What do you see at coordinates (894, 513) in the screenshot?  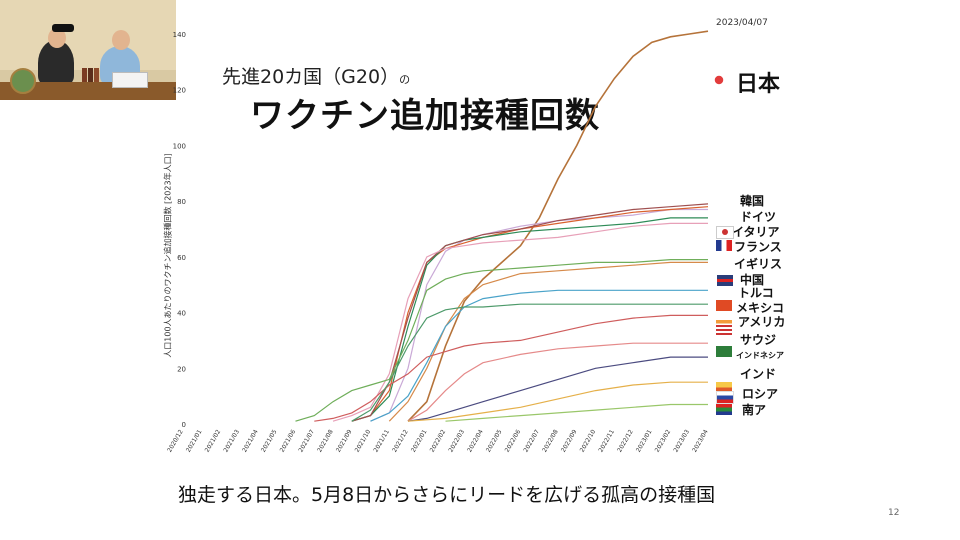 I see `page-number: 12` at bounding box center [894, 513].